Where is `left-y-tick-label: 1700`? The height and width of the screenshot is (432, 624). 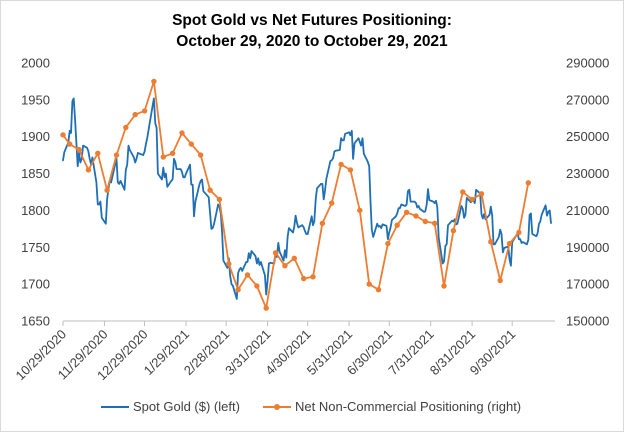 left-y-tick-label: 1700 is located at coordinates (35, 284).